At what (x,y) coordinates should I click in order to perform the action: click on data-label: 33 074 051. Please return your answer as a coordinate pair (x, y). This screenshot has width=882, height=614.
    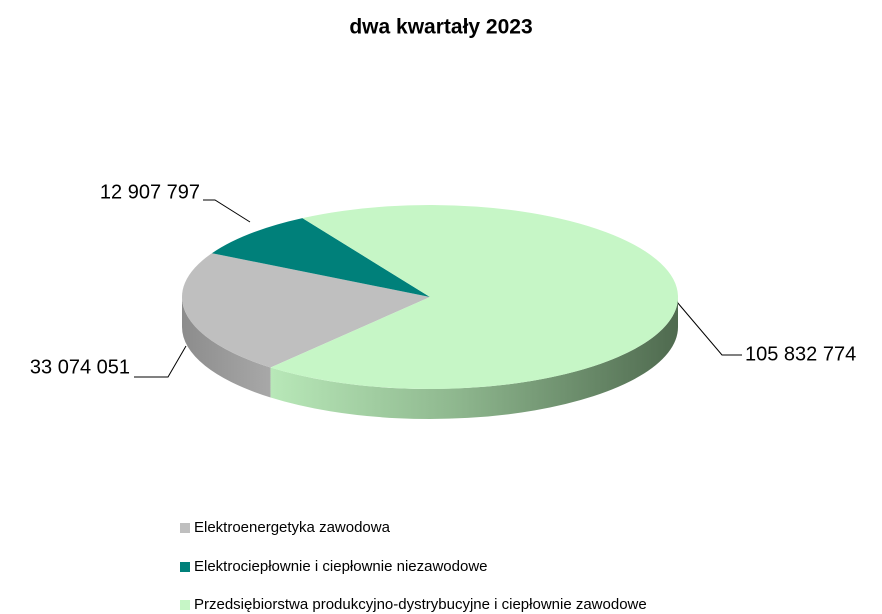
    Looking at the image, I should click on (80, 367).